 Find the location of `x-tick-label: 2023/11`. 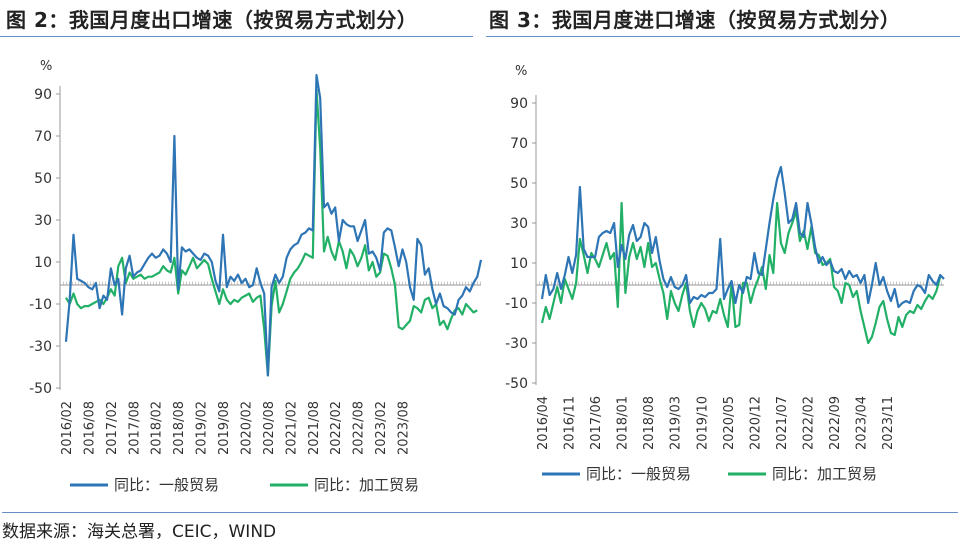

x-tick-label: 2023/11 is located at coordinates (888, 423).